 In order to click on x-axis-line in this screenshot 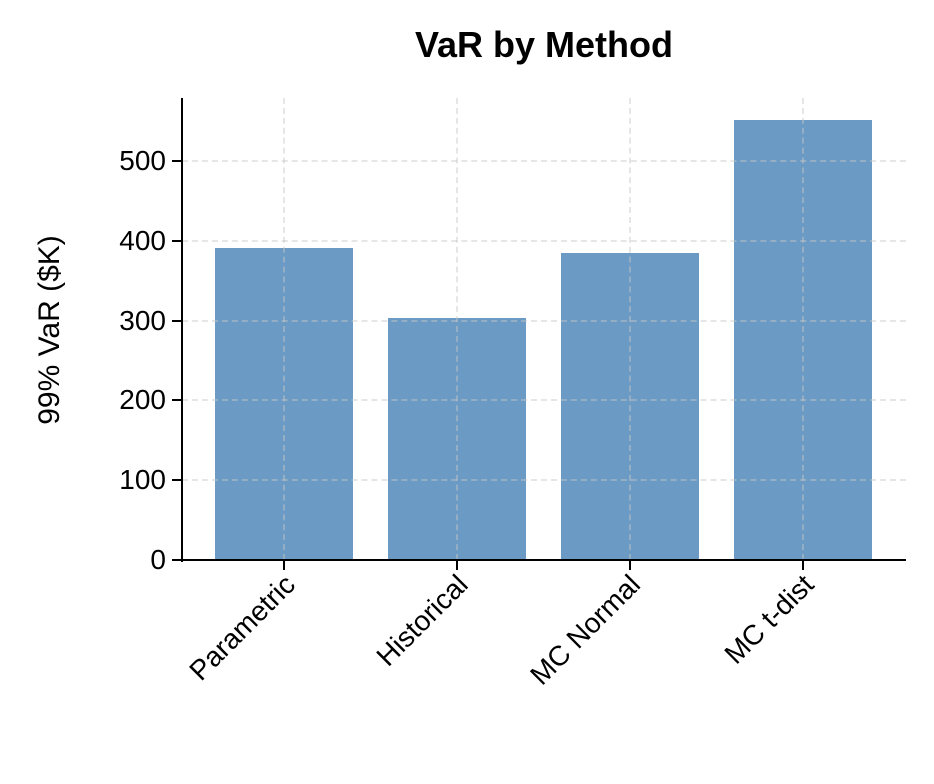, I will do `click(543, 560)`.